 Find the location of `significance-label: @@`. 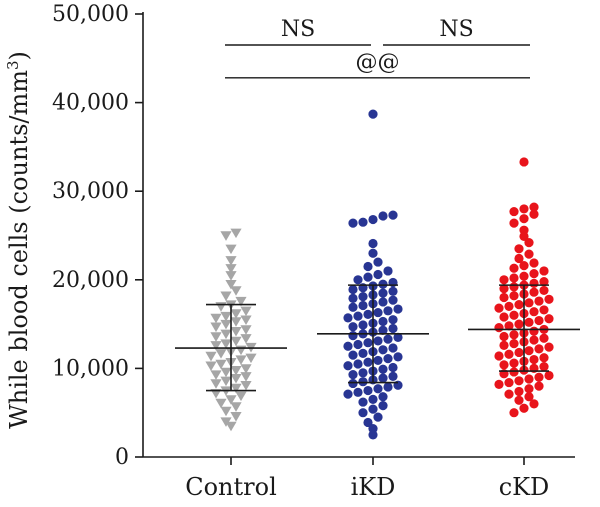

significance-label: @@ is located at coordinates (378, 62).